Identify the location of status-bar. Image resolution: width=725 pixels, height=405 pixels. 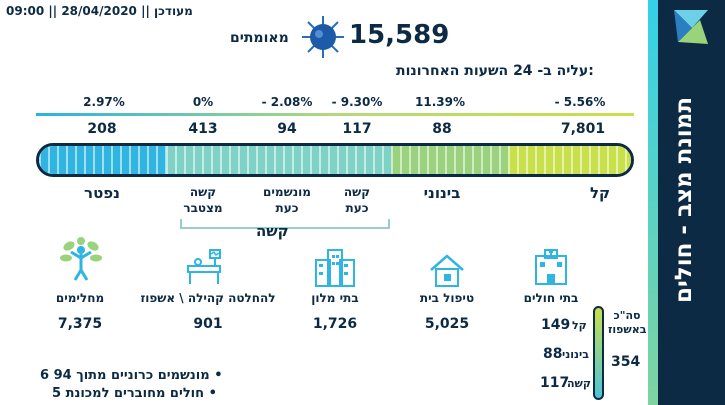
(335, 160).